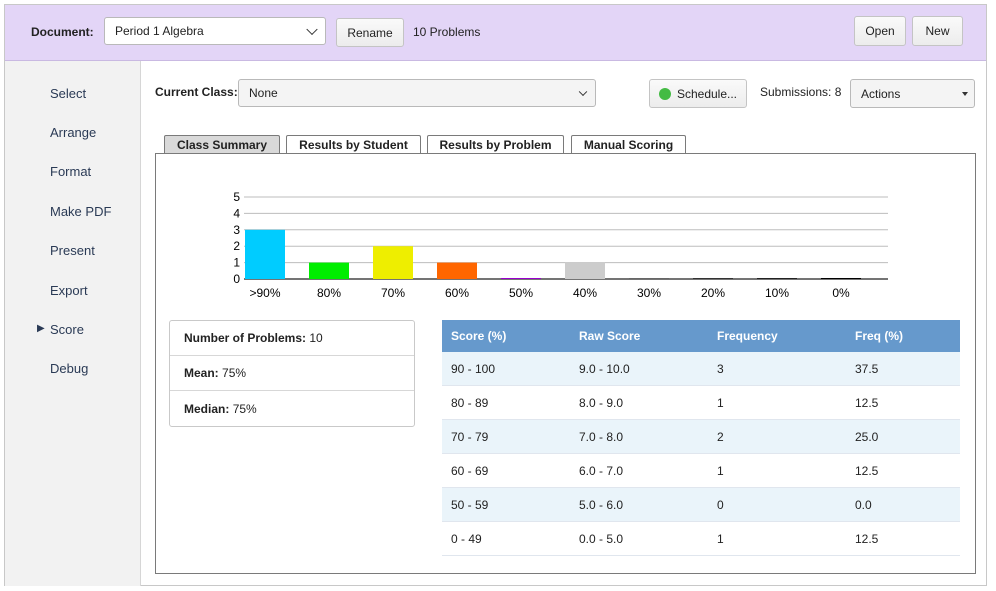 This screenshot has width=996, height=591. Describe the element at coordinates (585, 293) in the screenshot. I see `x-tick-label: 40%` at that location.